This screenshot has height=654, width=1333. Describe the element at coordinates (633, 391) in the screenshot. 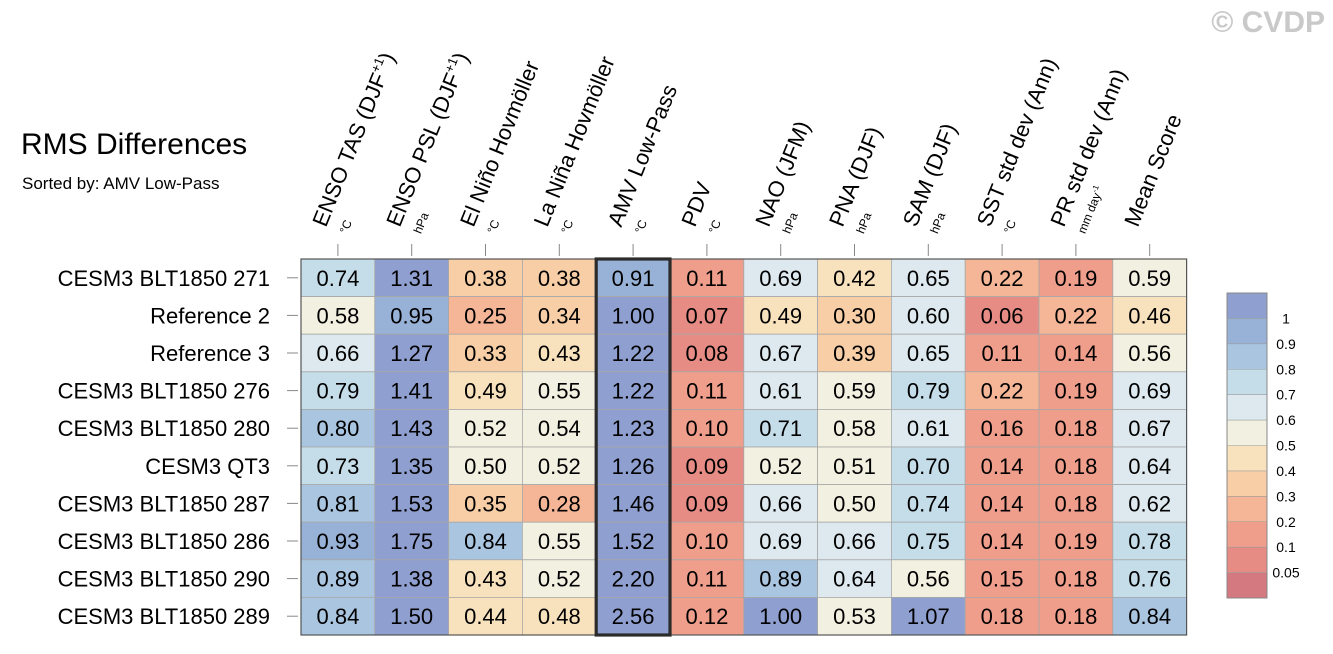

I see `cell-value: 1.22` at that location.